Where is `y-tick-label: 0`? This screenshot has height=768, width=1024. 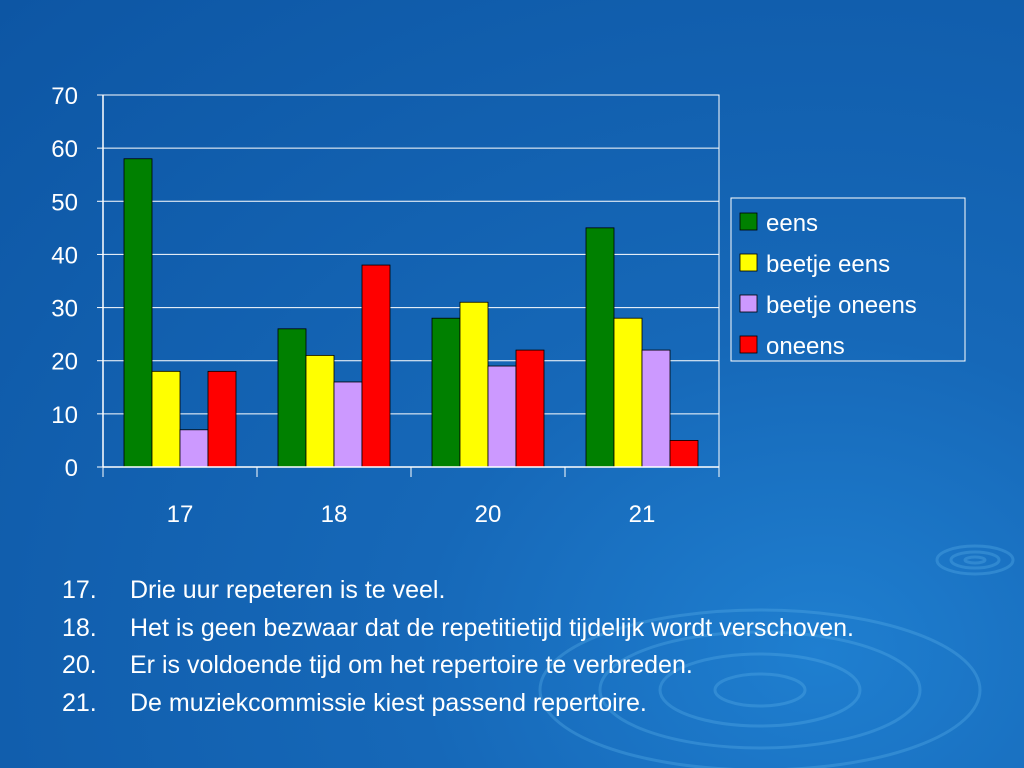
y-tick-label: 0 is located at coordinates (71, 468).